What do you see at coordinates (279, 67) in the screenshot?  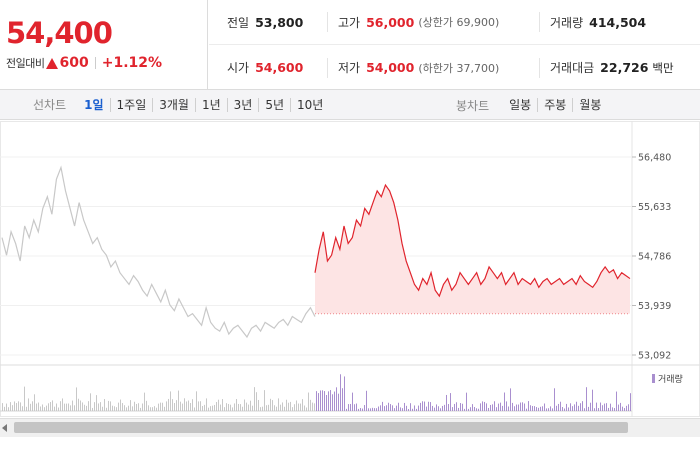 I see `stat-value: 54,600` at bounding box center [279, 67].